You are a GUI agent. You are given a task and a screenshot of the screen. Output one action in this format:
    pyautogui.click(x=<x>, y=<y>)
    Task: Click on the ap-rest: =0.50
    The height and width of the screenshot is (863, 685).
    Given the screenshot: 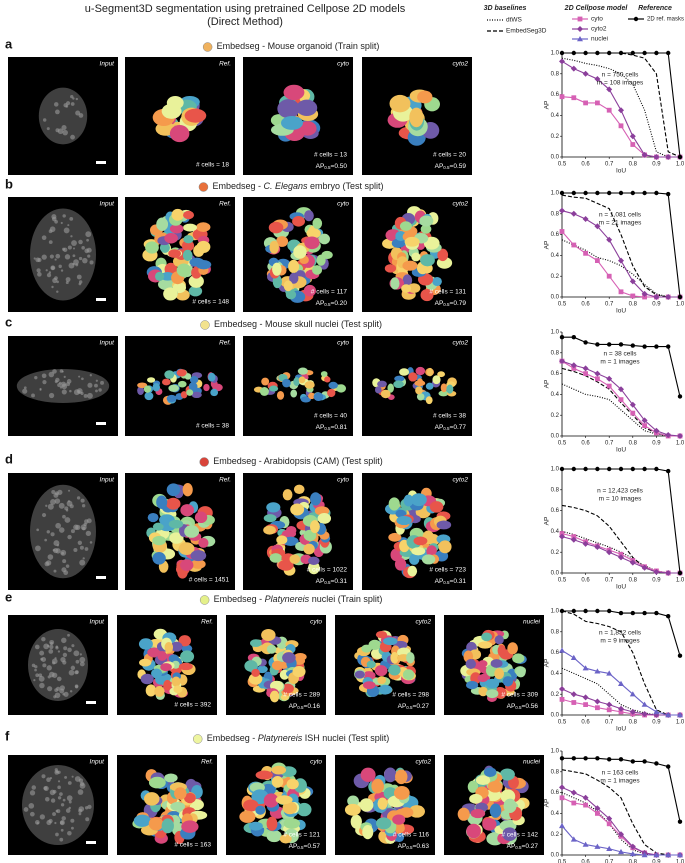 What is the action you would take?
    pyautogui.click(x=339, y=166)
    